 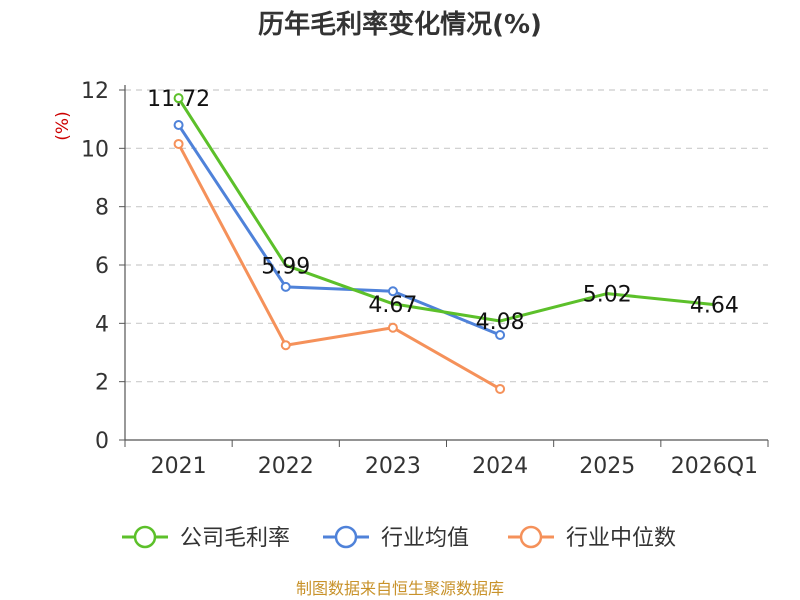 What do you see at coordinates (607, 466) in the screenshot?
I see `x-tick-label-2025: 2025` at bounding box center [607, 466].